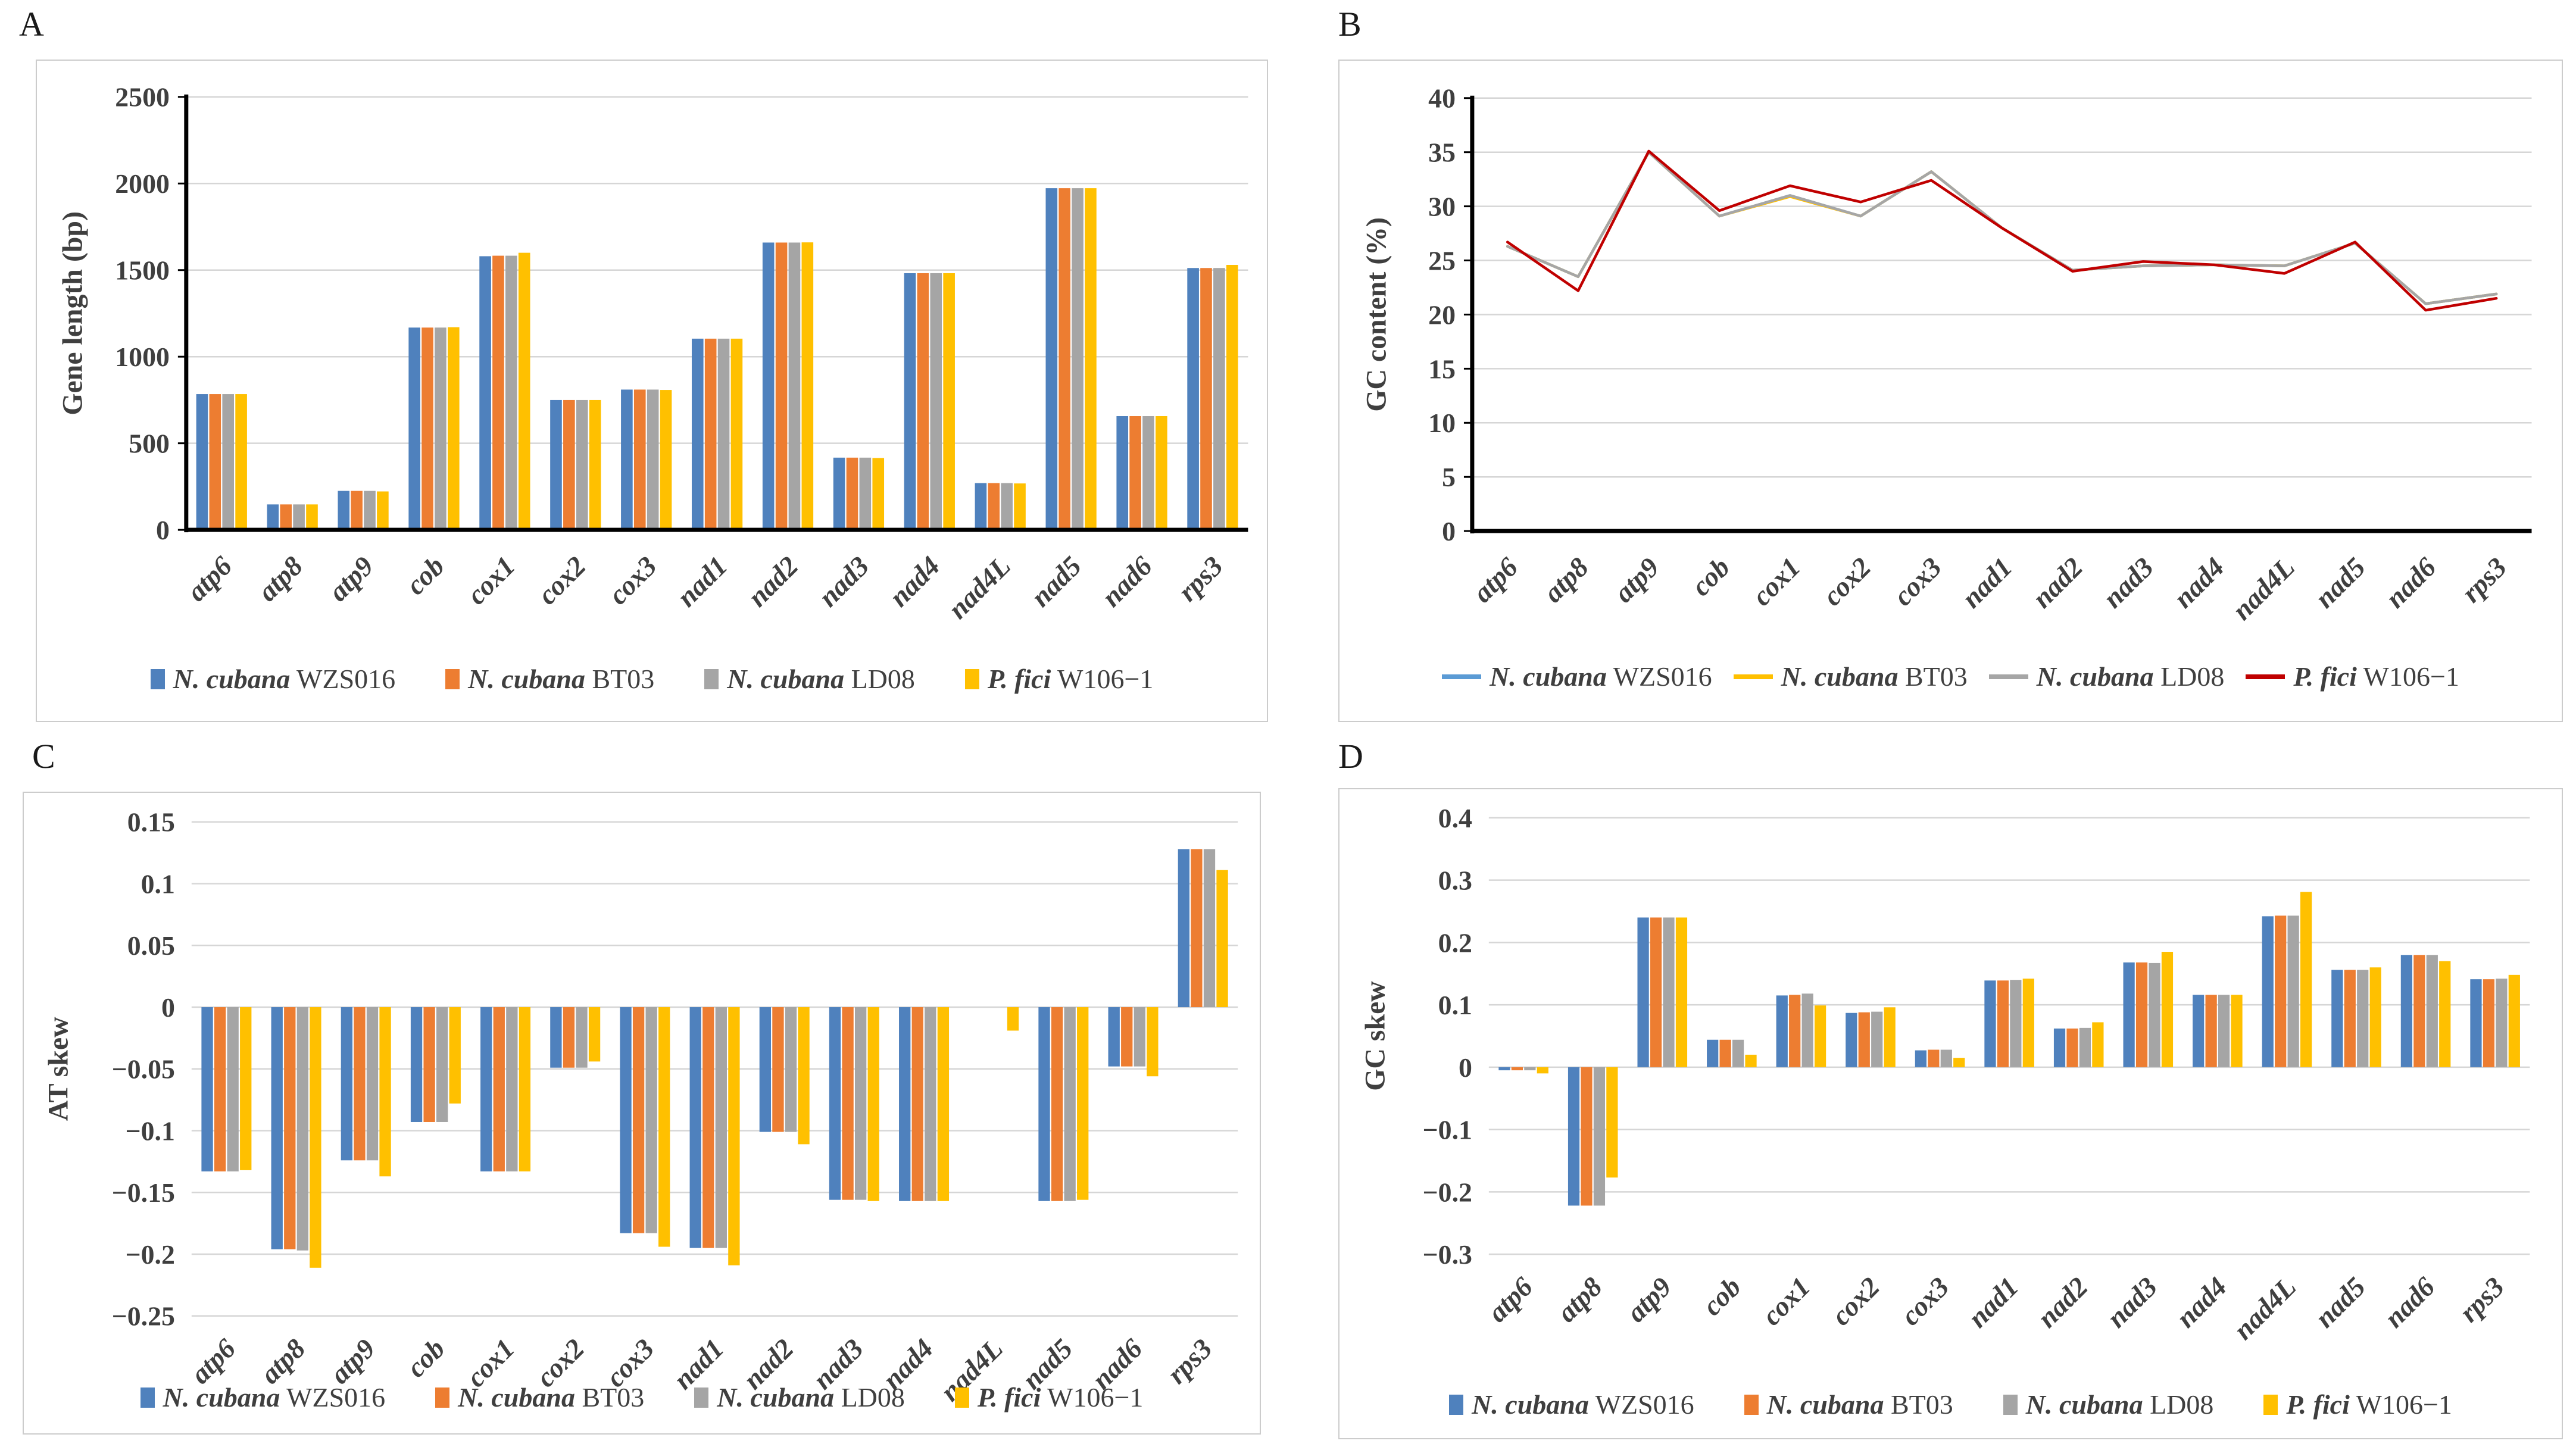  What do you see at coordinates (280, 579) in the screenshot?
I see `x-category-label: atp8` at bounding box center [280, 579].